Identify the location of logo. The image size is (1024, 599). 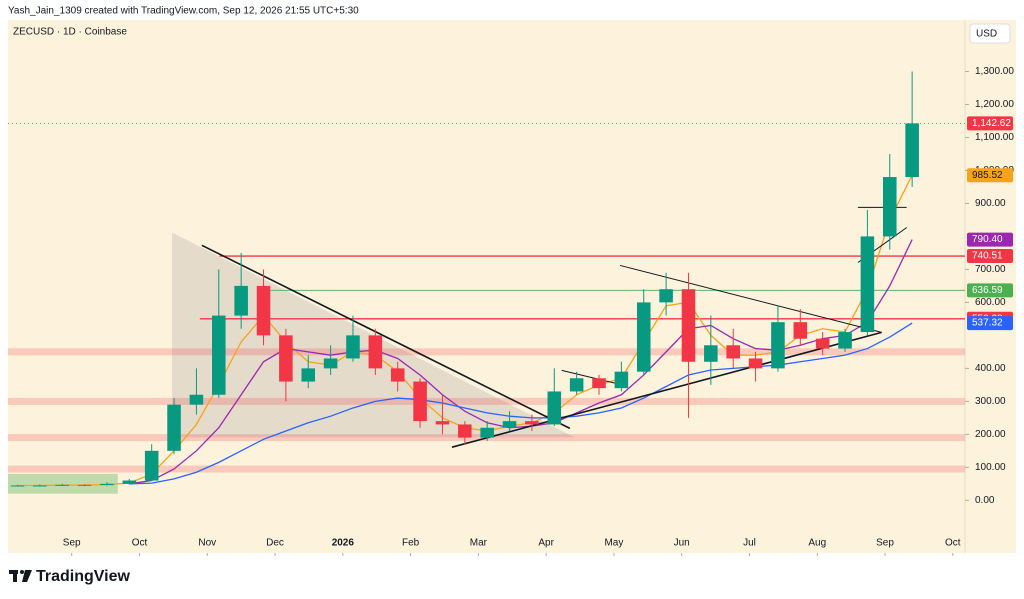
(20, 576).